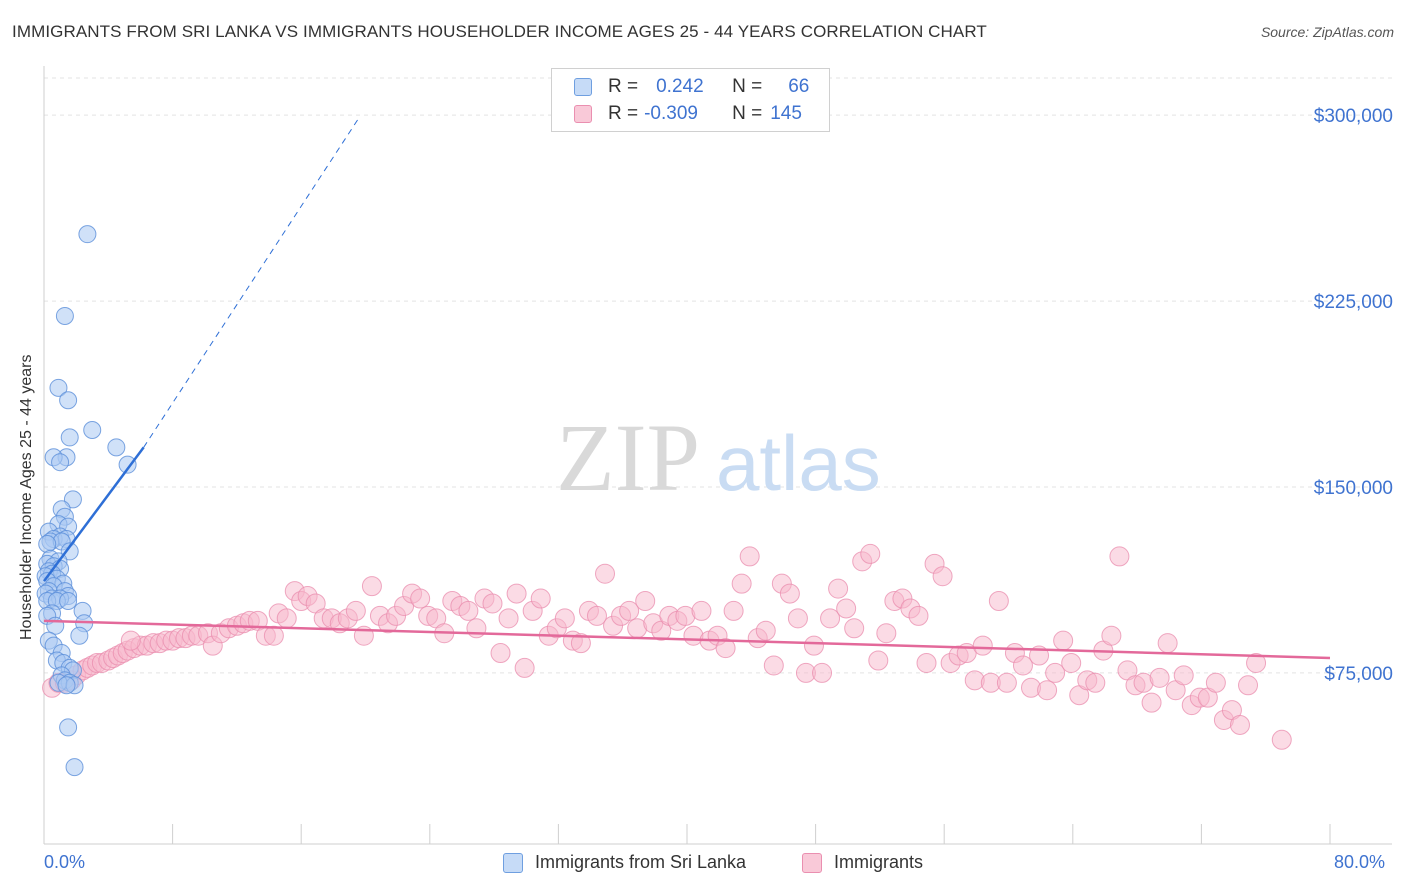  I want to click on y-tick-labels: $75,000 $150,000 $225,000 $300,000, so click(1353, 395).